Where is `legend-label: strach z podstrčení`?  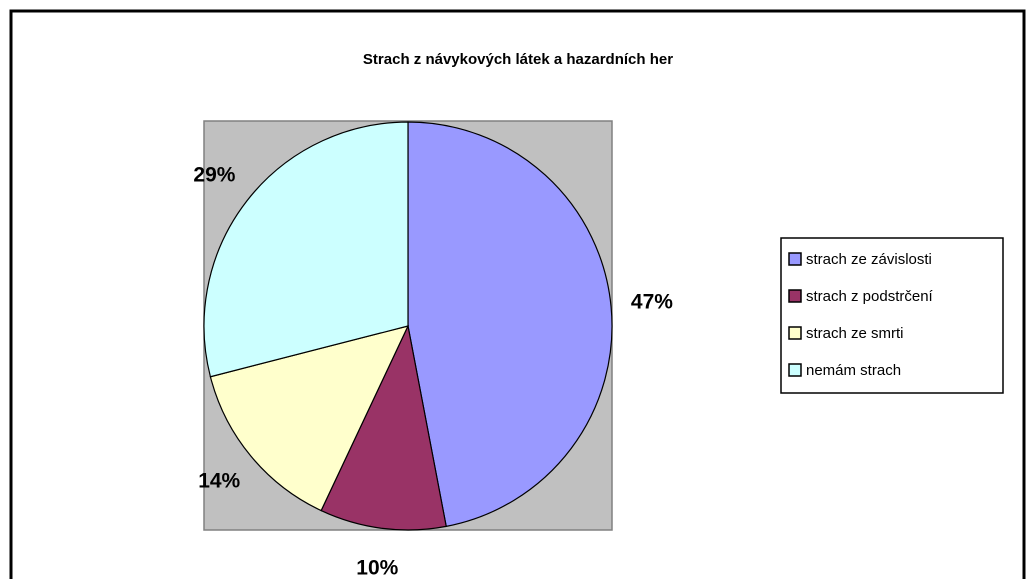 legend-label: strach z podstrčení is located at coordinates (870, 296).